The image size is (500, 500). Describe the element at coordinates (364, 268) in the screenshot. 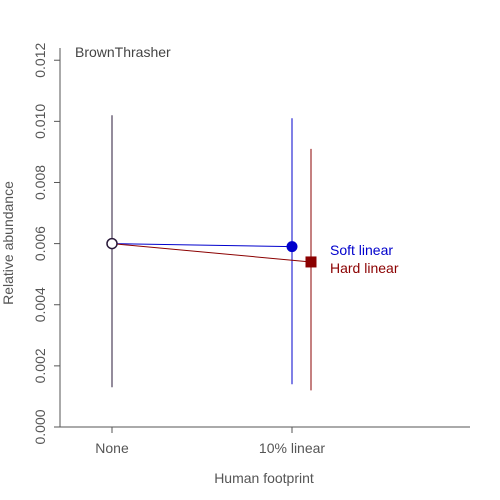

I see `legend-label-1: Hard linear` at that location.